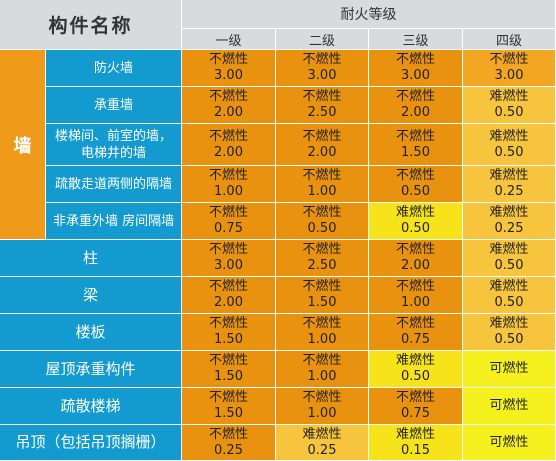 The image size is (556, 461). I want to click on rating-cell: 不燃性 0.75, so click(416, 332).